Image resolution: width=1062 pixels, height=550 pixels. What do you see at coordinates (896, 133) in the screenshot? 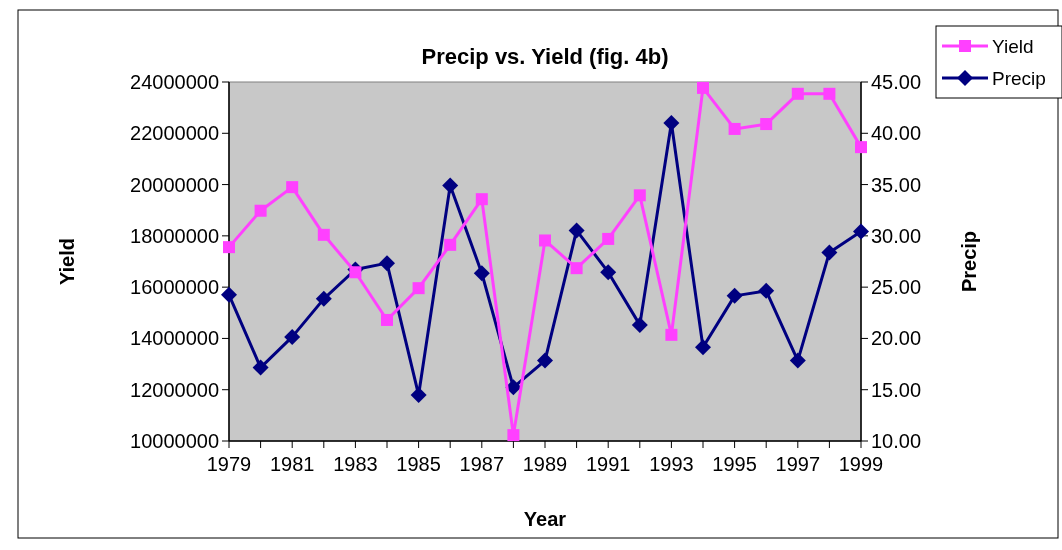
I see `y2-tick-label: 40.00` at bounding box center [896, 133].